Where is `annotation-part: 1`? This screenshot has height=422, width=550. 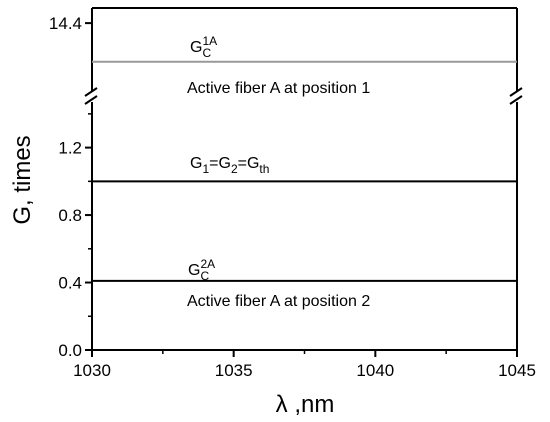
annotation-part: 1 is located at coordinates (205, 169).